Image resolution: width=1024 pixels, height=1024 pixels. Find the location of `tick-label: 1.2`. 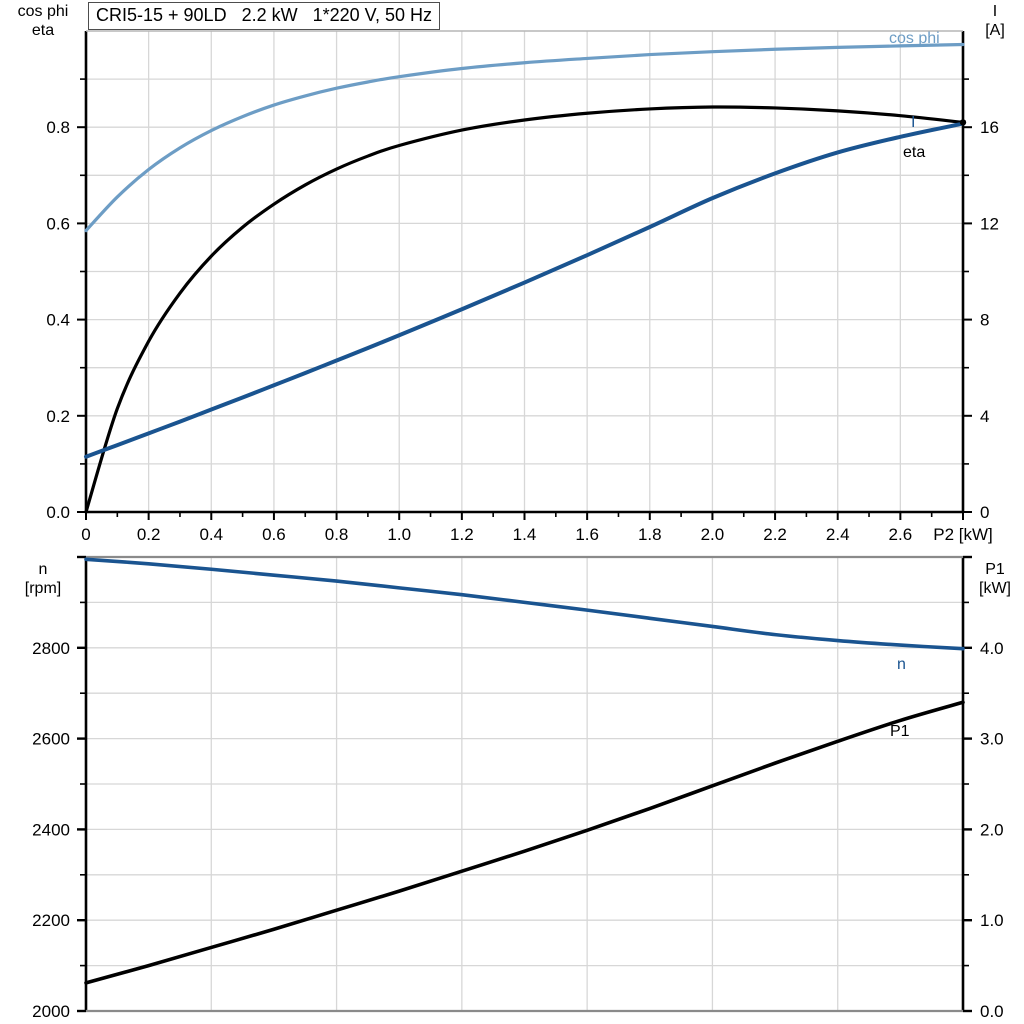

tick-label: 1.2 is located at coordinates (462, 534).